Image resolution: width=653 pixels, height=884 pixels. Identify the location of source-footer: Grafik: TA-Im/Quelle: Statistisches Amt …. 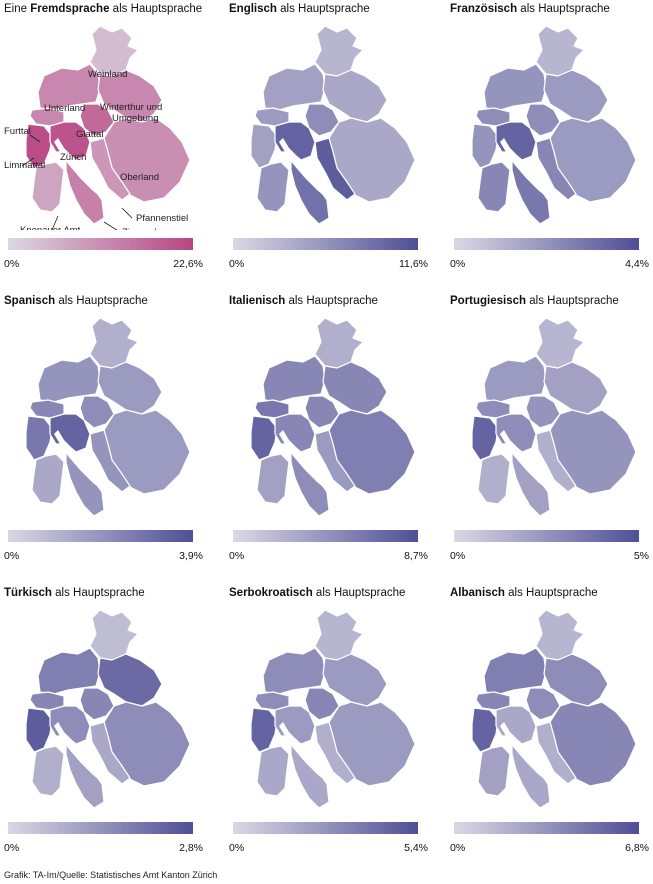
(111, 875).